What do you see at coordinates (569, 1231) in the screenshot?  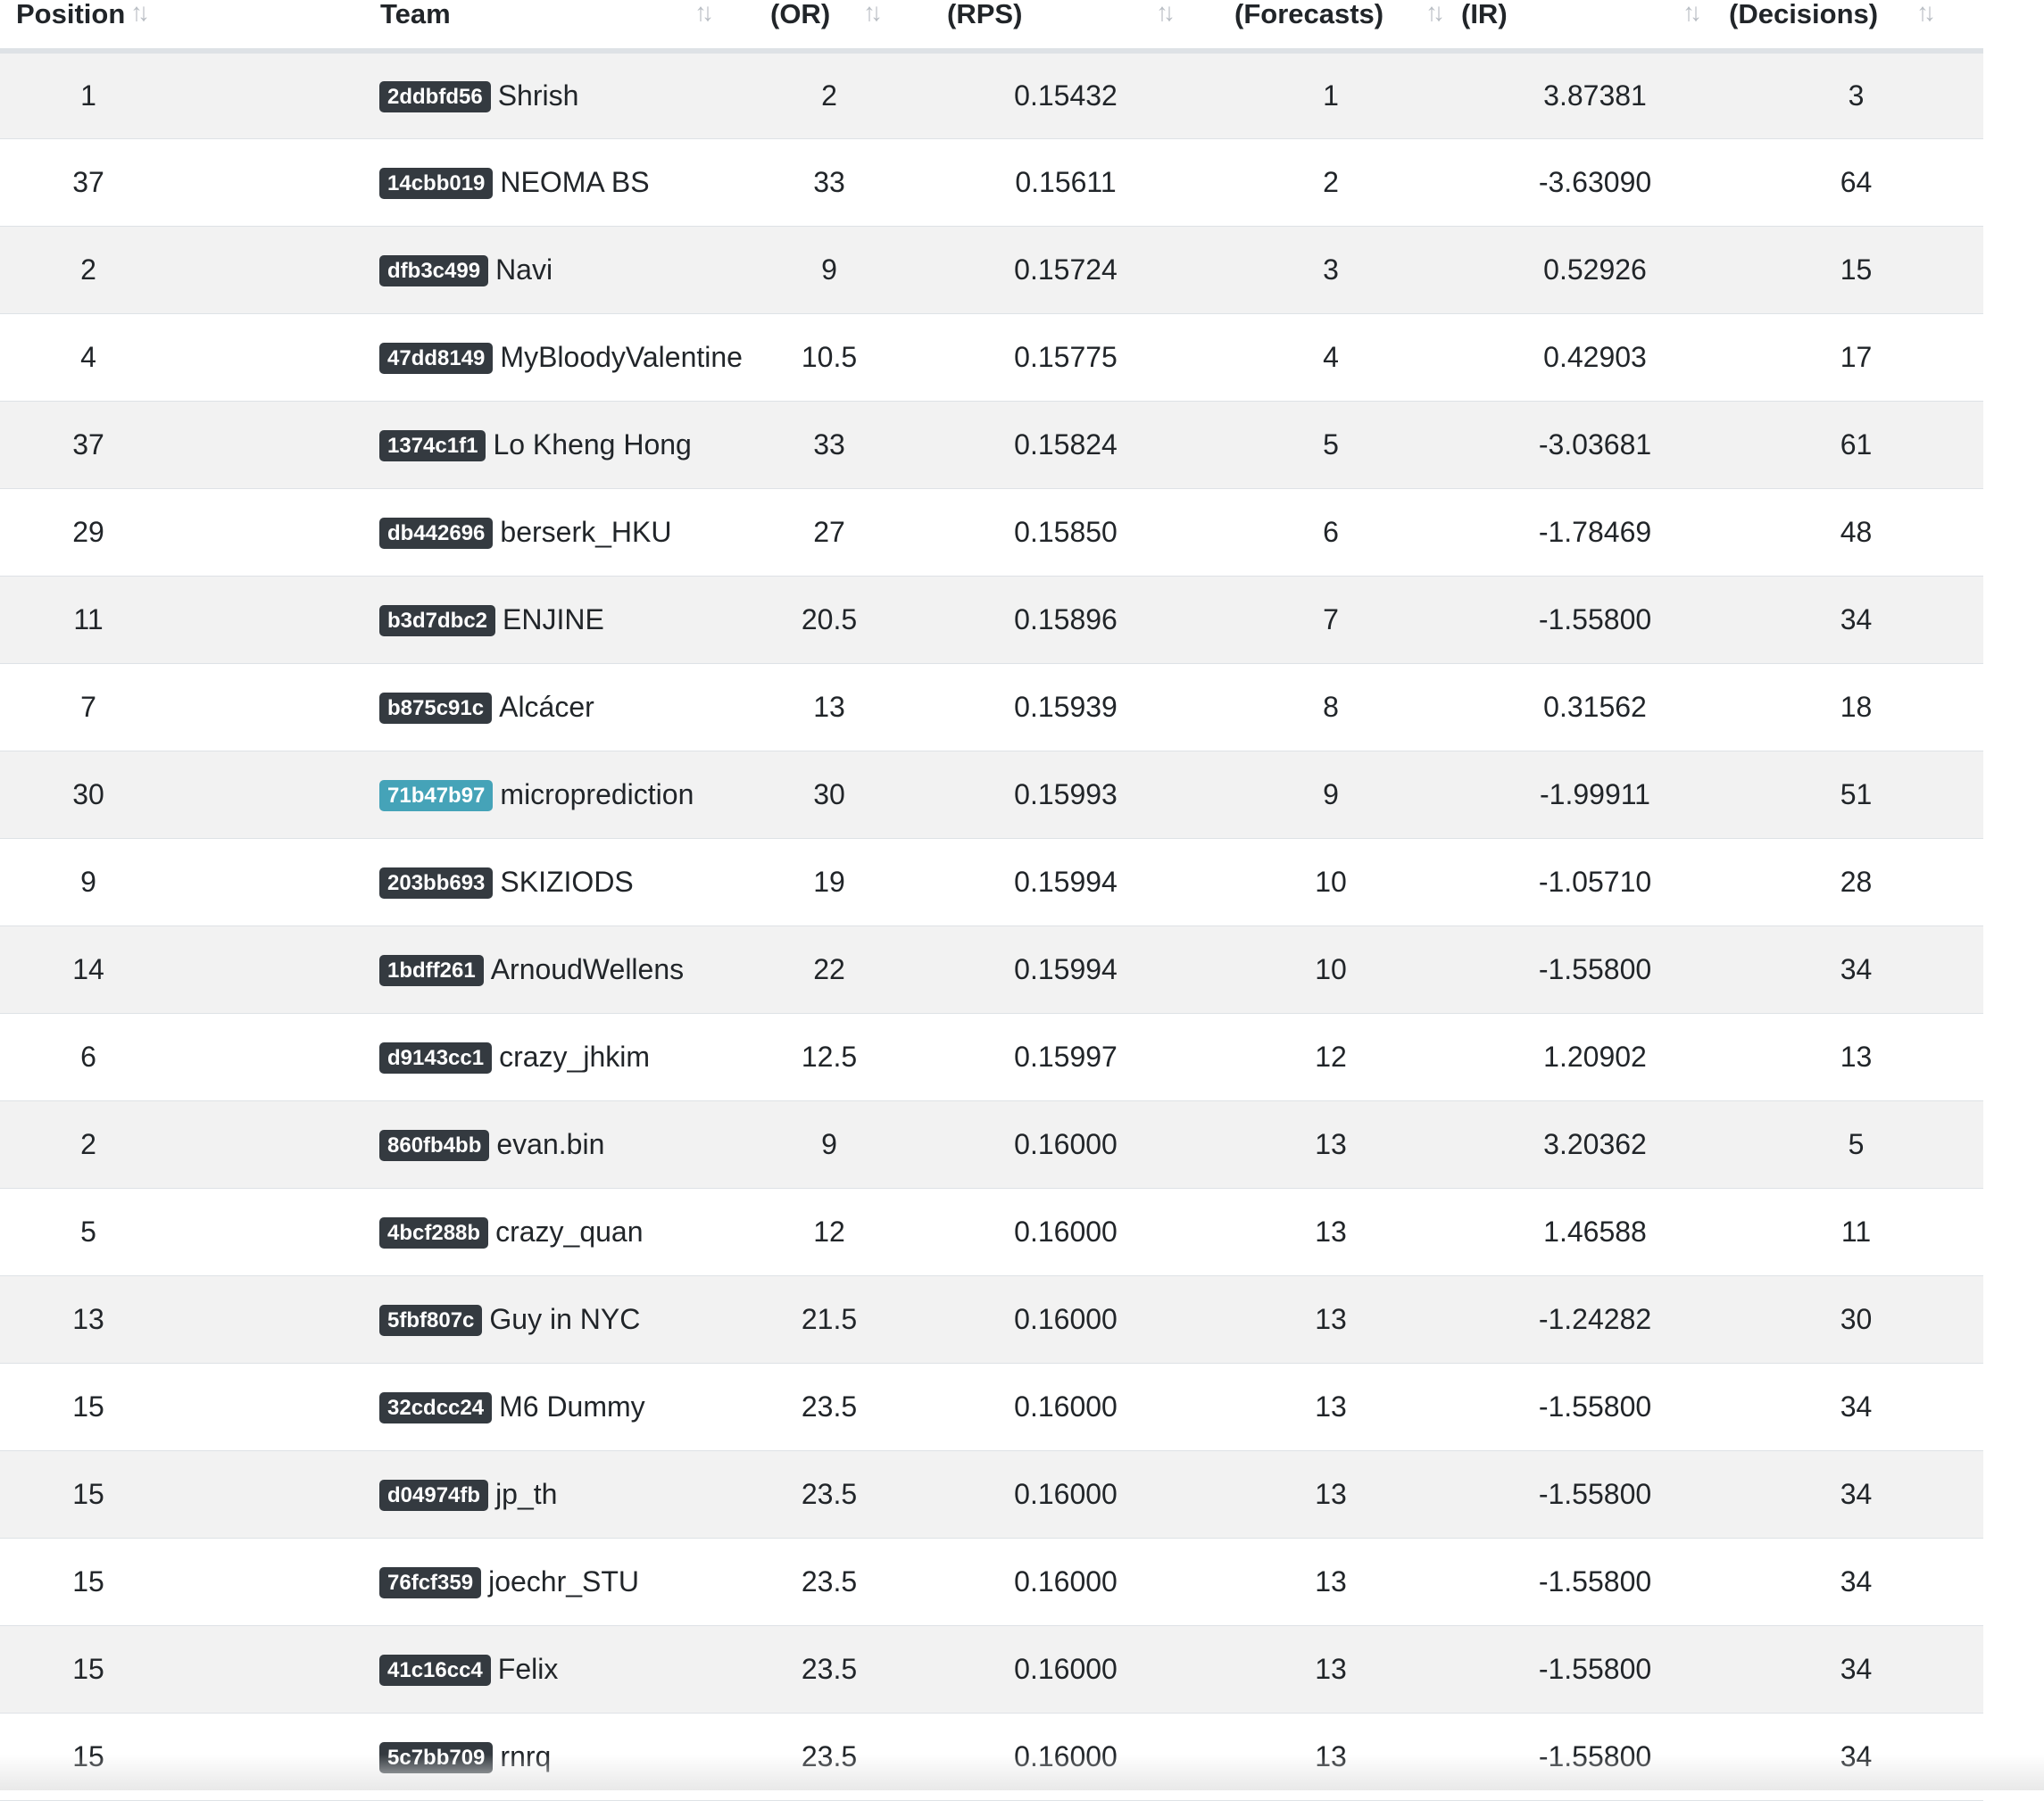 I see `team-name: crazy_quan` at bounding box center [569, 1231].